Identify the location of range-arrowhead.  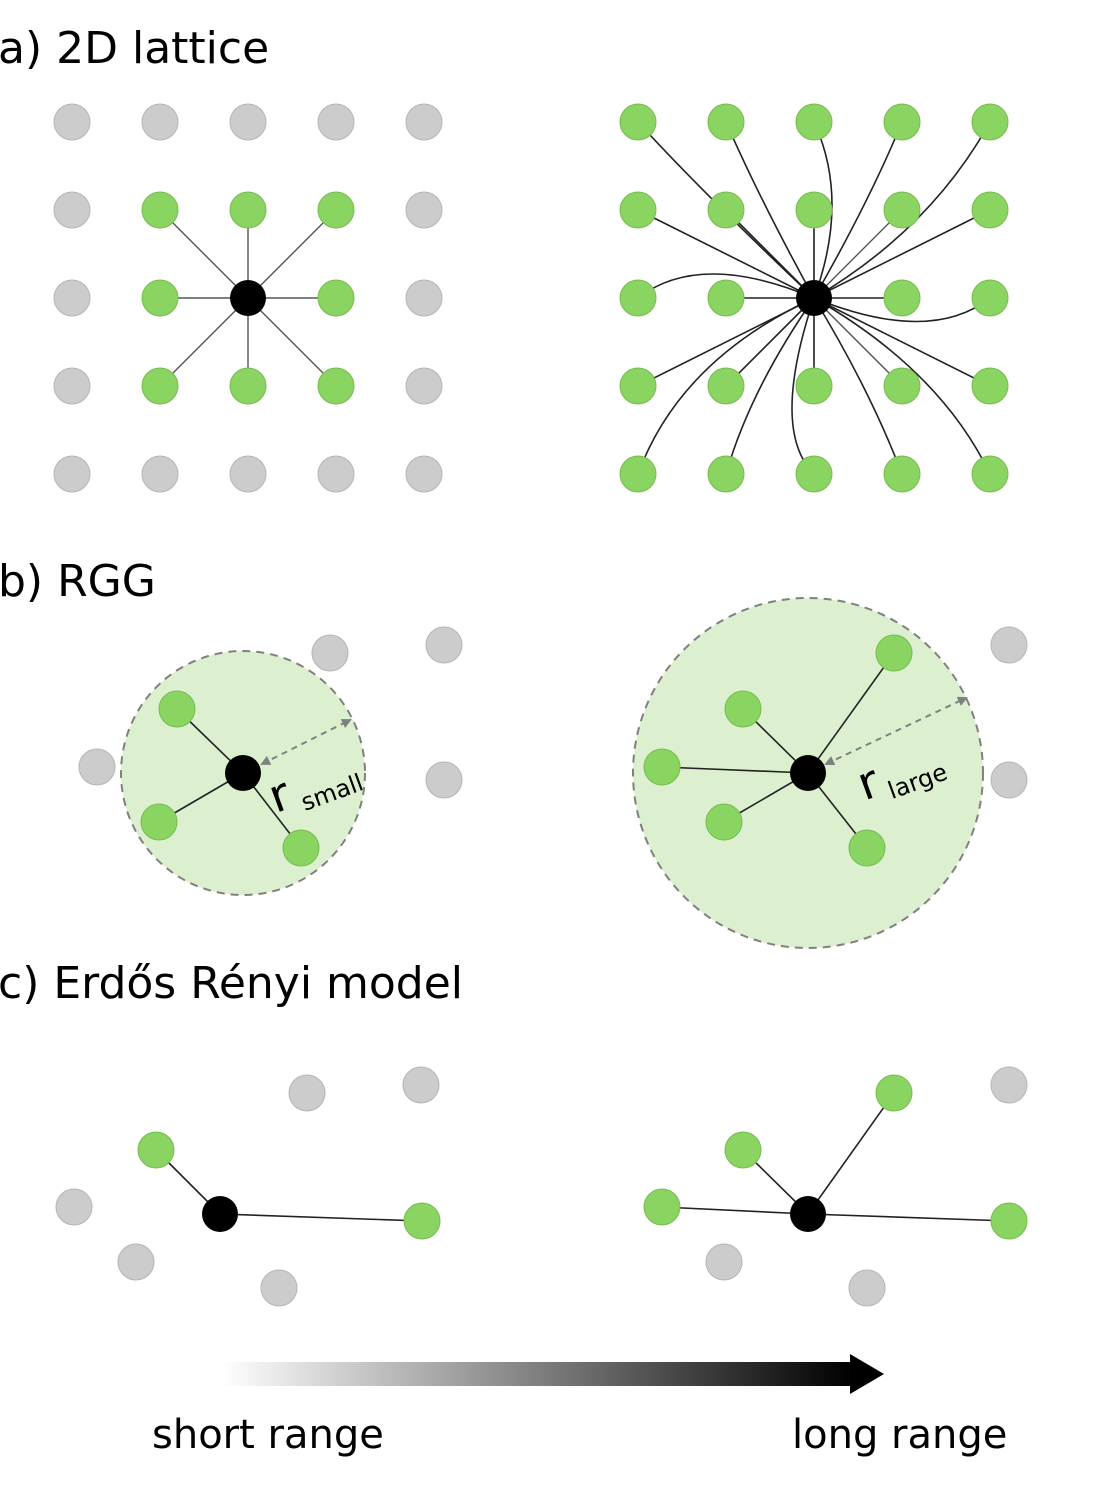
(867, 1374).